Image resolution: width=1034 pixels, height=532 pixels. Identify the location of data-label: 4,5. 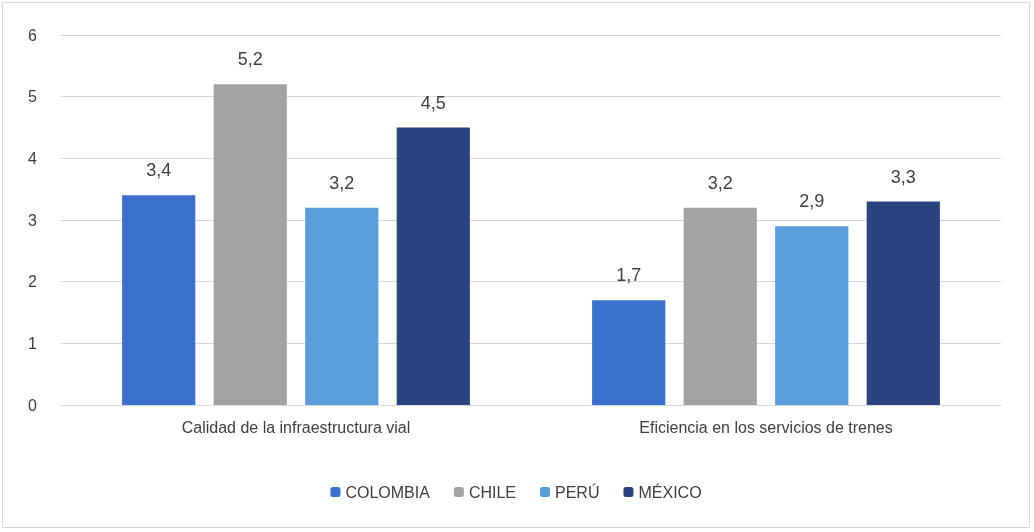
(433, 102).